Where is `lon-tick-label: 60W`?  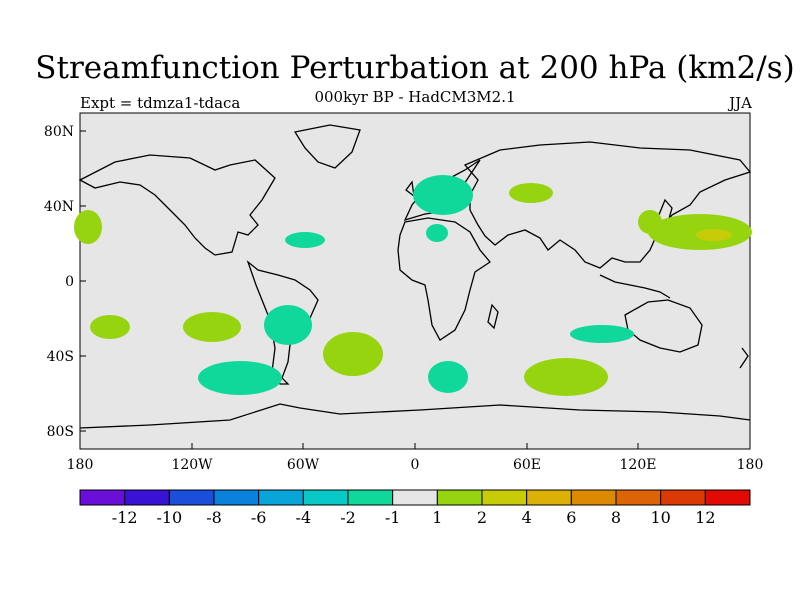
lon-tick-label: 60W is located at coordinates (303, 465).